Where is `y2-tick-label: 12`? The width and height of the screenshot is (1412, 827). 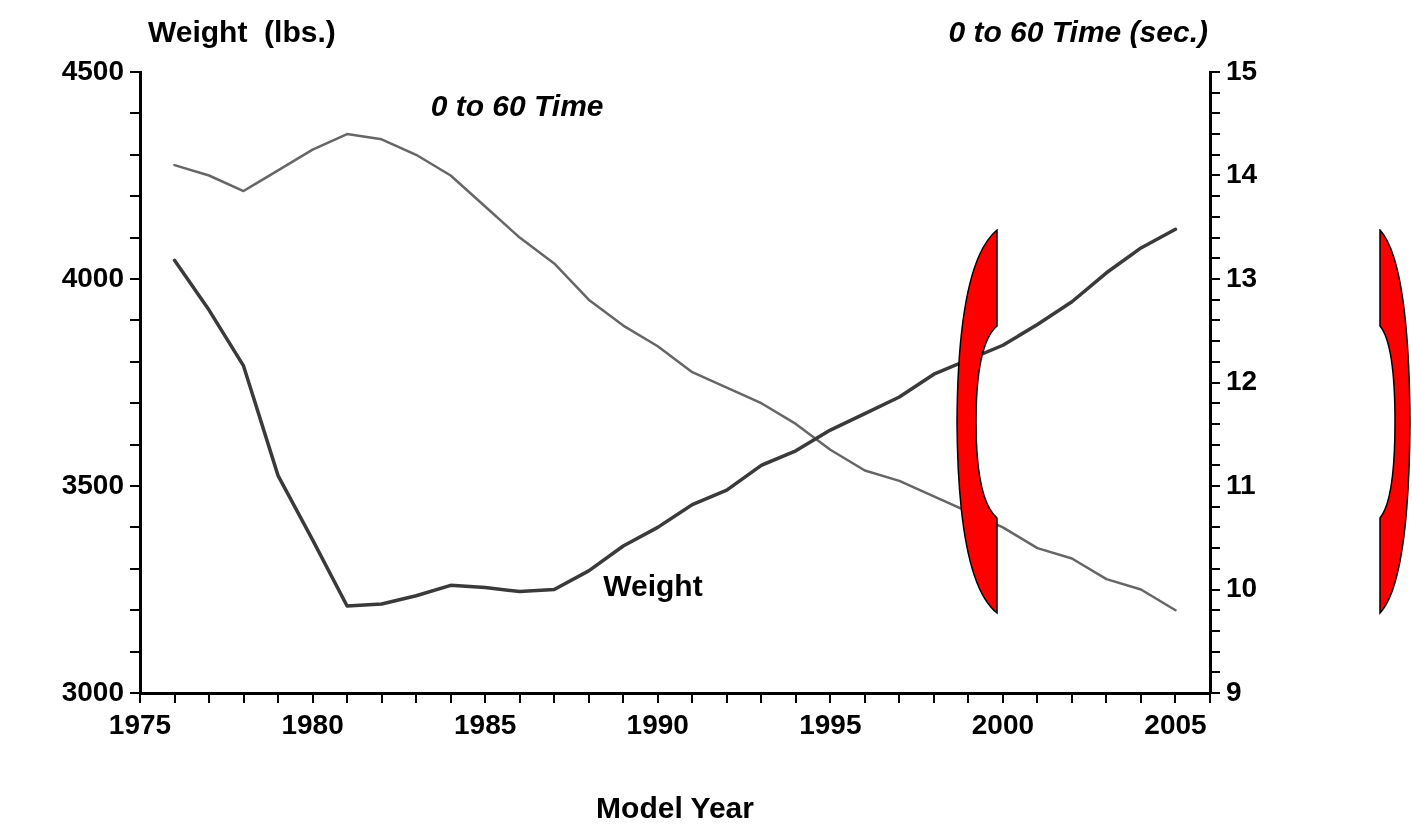
y2-tick-label: 12 is located at coordinates (1242, 381).